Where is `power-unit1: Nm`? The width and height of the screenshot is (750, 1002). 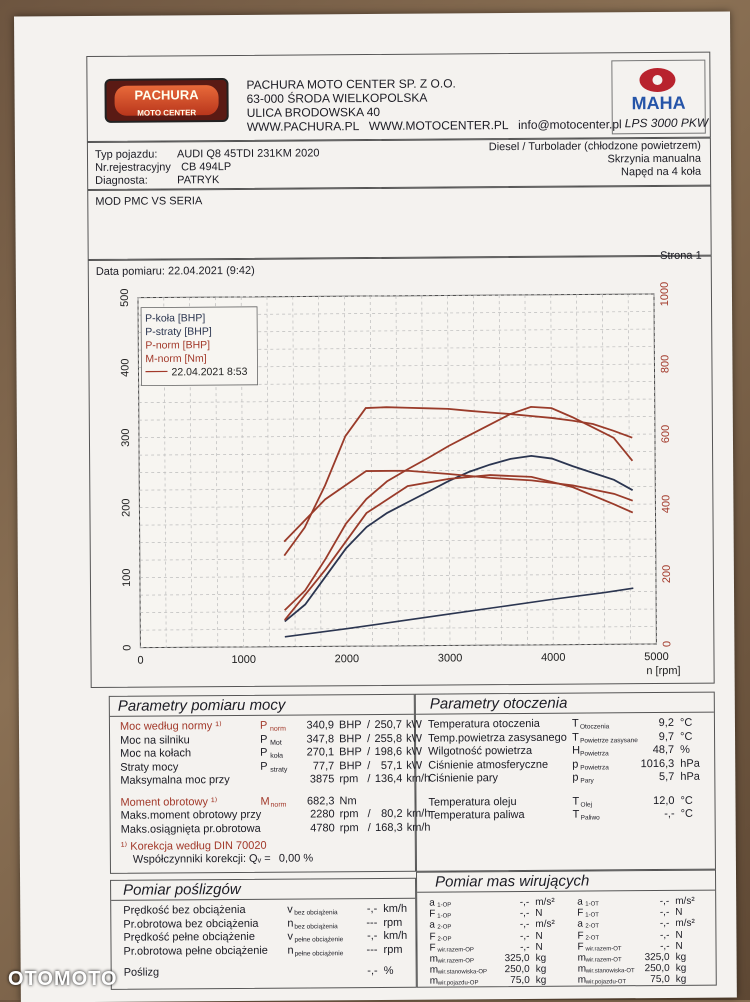
power-unit1: Nm is located at coordinates (347, 801).